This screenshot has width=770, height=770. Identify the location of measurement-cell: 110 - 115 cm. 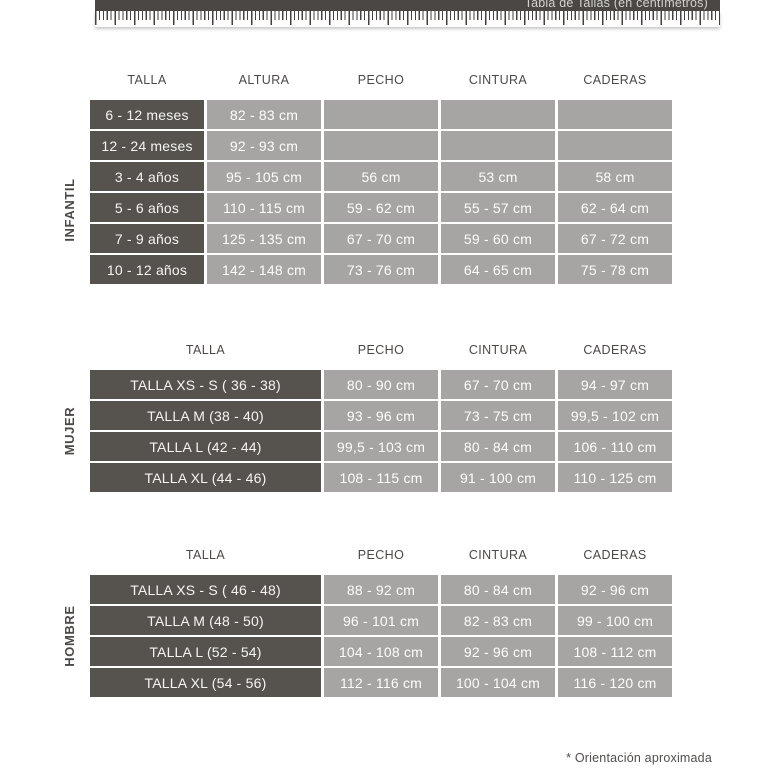
(264, 207).